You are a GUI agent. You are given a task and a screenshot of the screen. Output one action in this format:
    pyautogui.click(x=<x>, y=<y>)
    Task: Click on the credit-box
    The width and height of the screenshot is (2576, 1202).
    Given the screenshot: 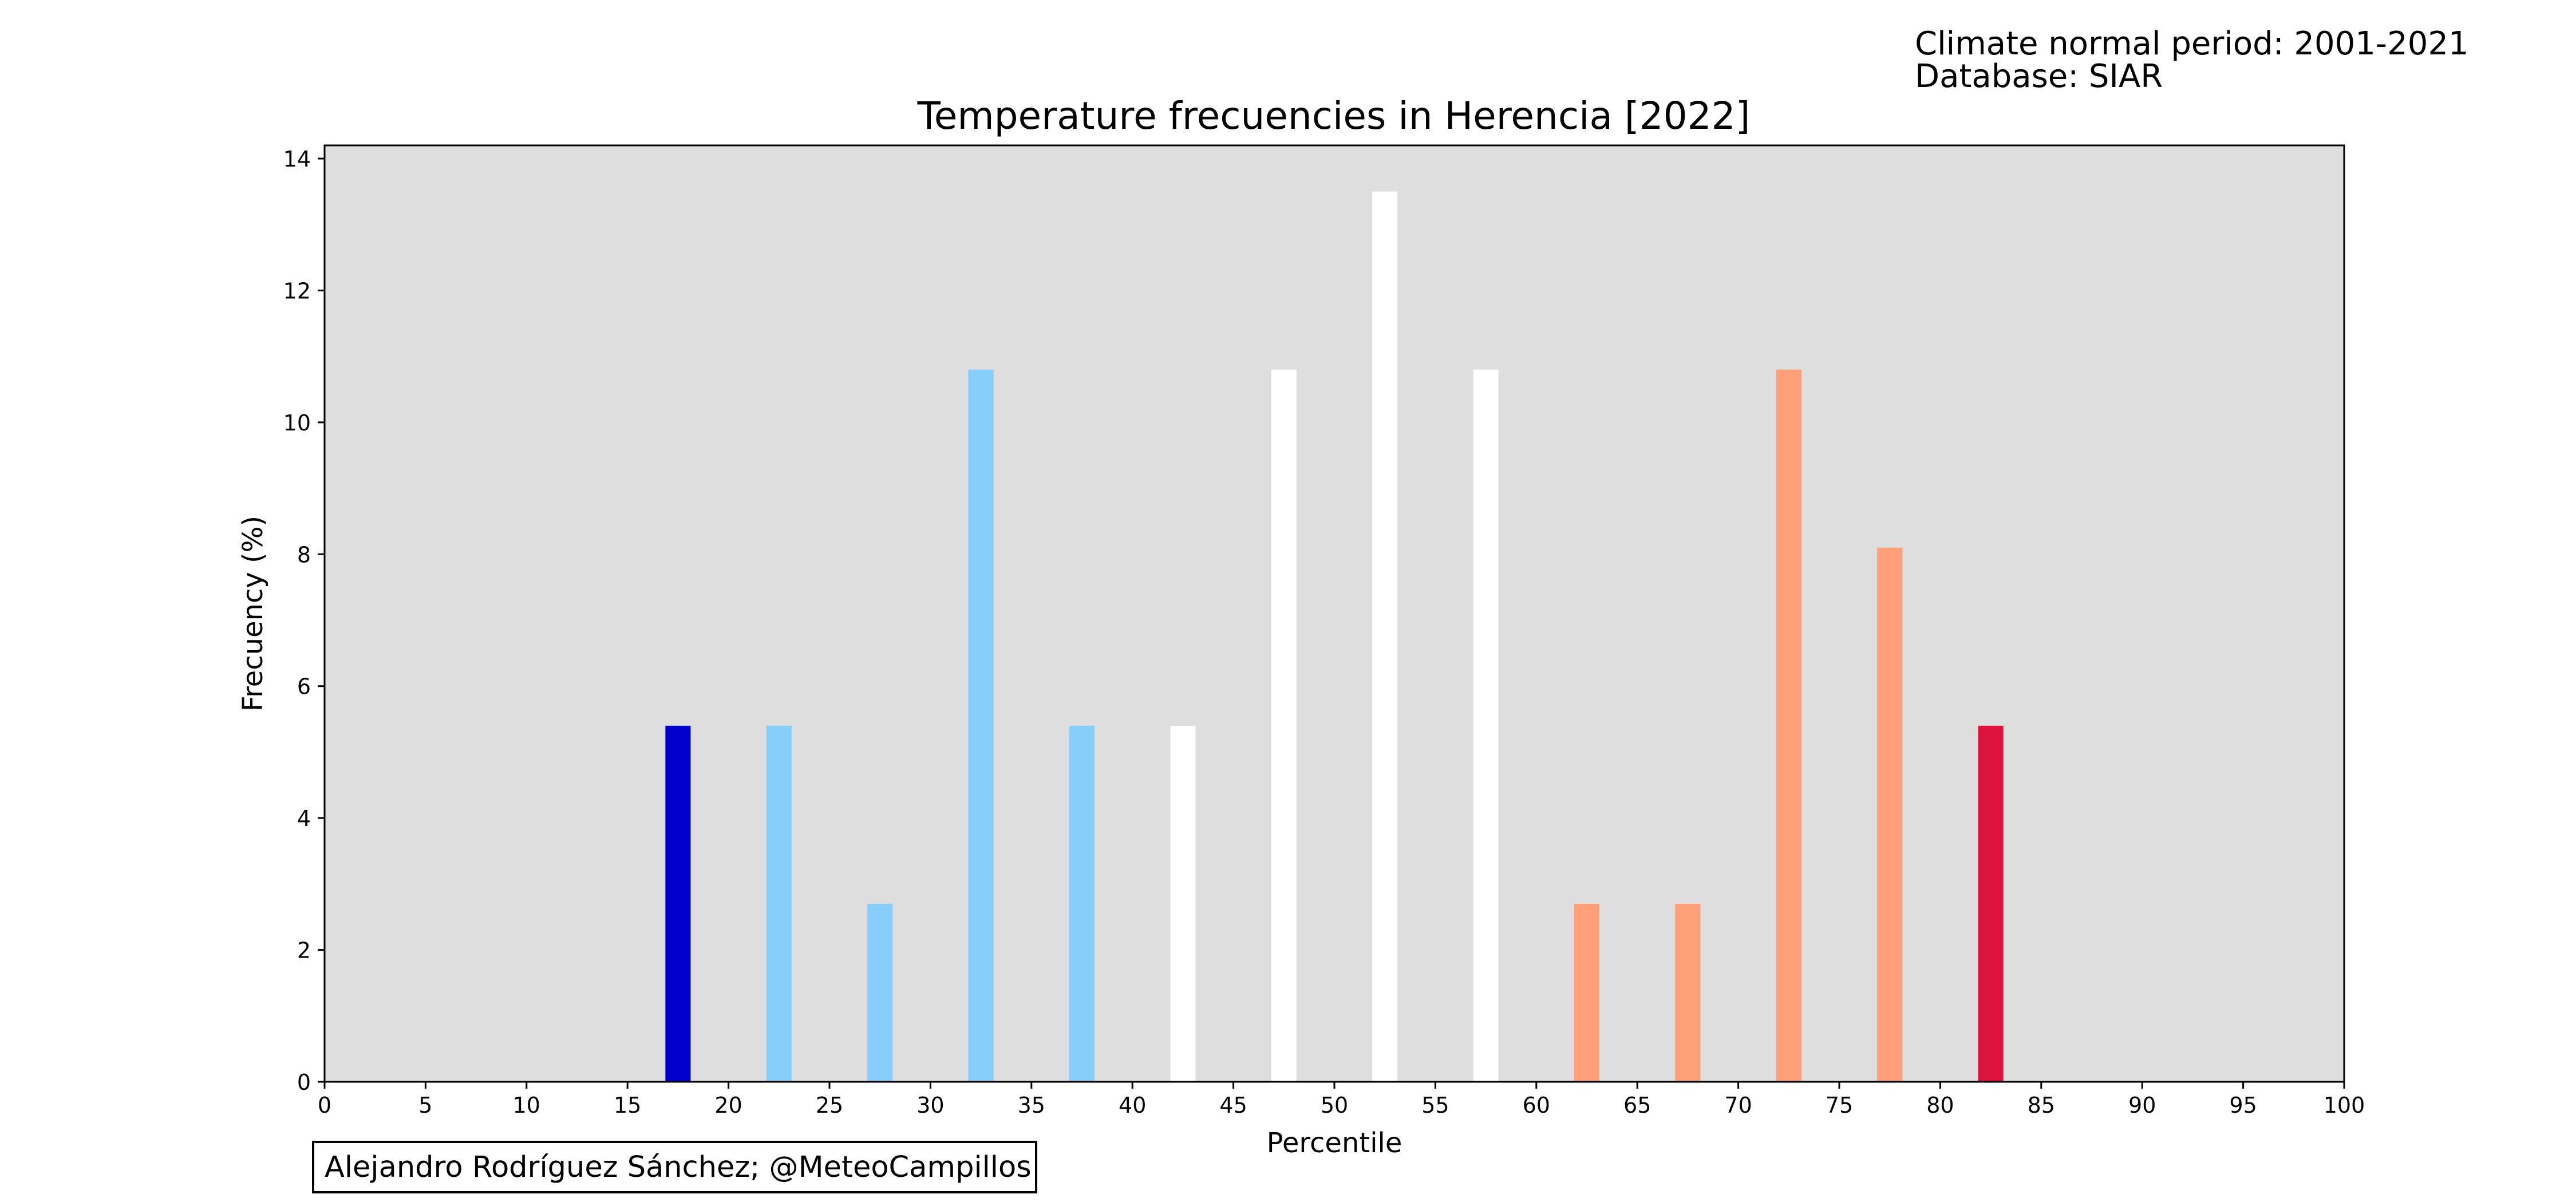 What is the action you would take?
    pyautogui.click(x=674, y=1167)
    